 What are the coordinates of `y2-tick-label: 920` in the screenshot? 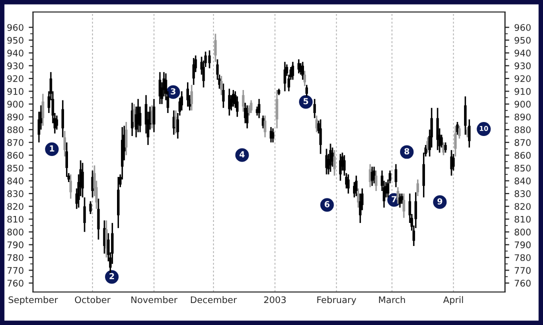 It's located at (522, 78).